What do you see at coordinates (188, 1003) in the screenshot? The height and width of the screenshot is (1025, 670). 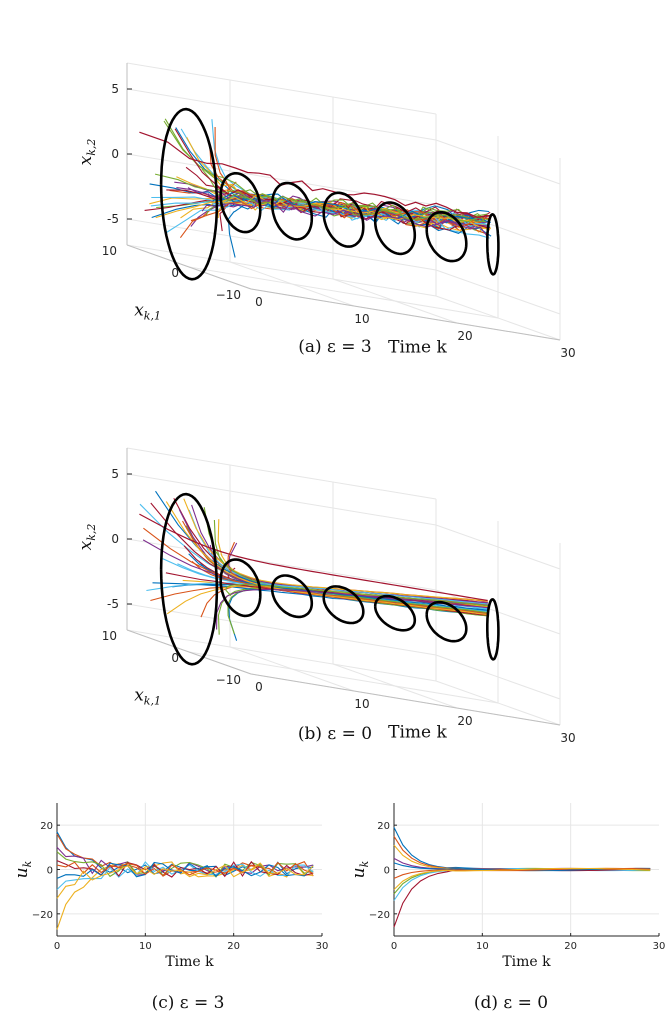 I see `caption-c: (c) ε = 3` at bounding box center [188, 1003].